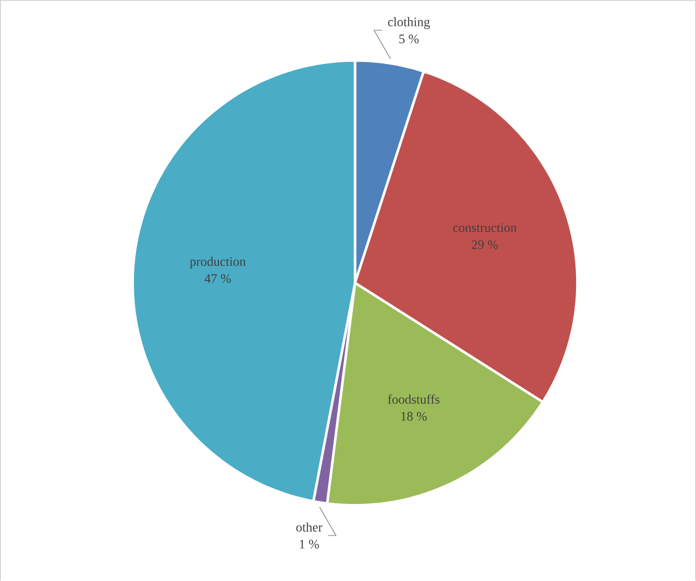 This screenshot has height=581, width=696. Describe the element at coordinates (414, 416) in the screenshot. I see `data-label: 18 %` at that location.